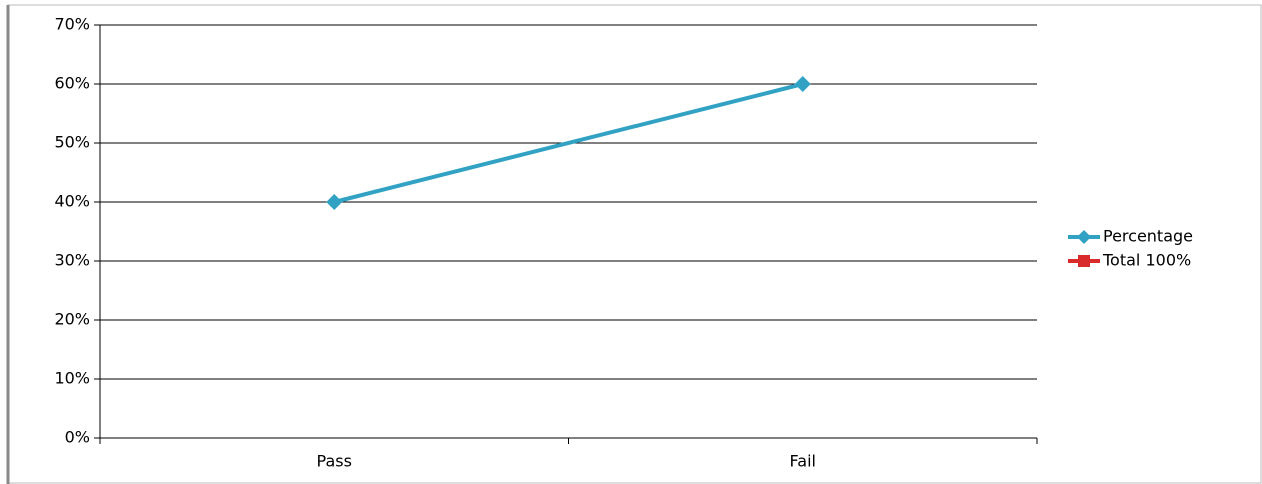 Image resolution: width=1262 pixels, height=484 pixels. Describe the element at coordinates (1146, 260) in the screenshot. I see `legend-label: Total 100%` at that location.